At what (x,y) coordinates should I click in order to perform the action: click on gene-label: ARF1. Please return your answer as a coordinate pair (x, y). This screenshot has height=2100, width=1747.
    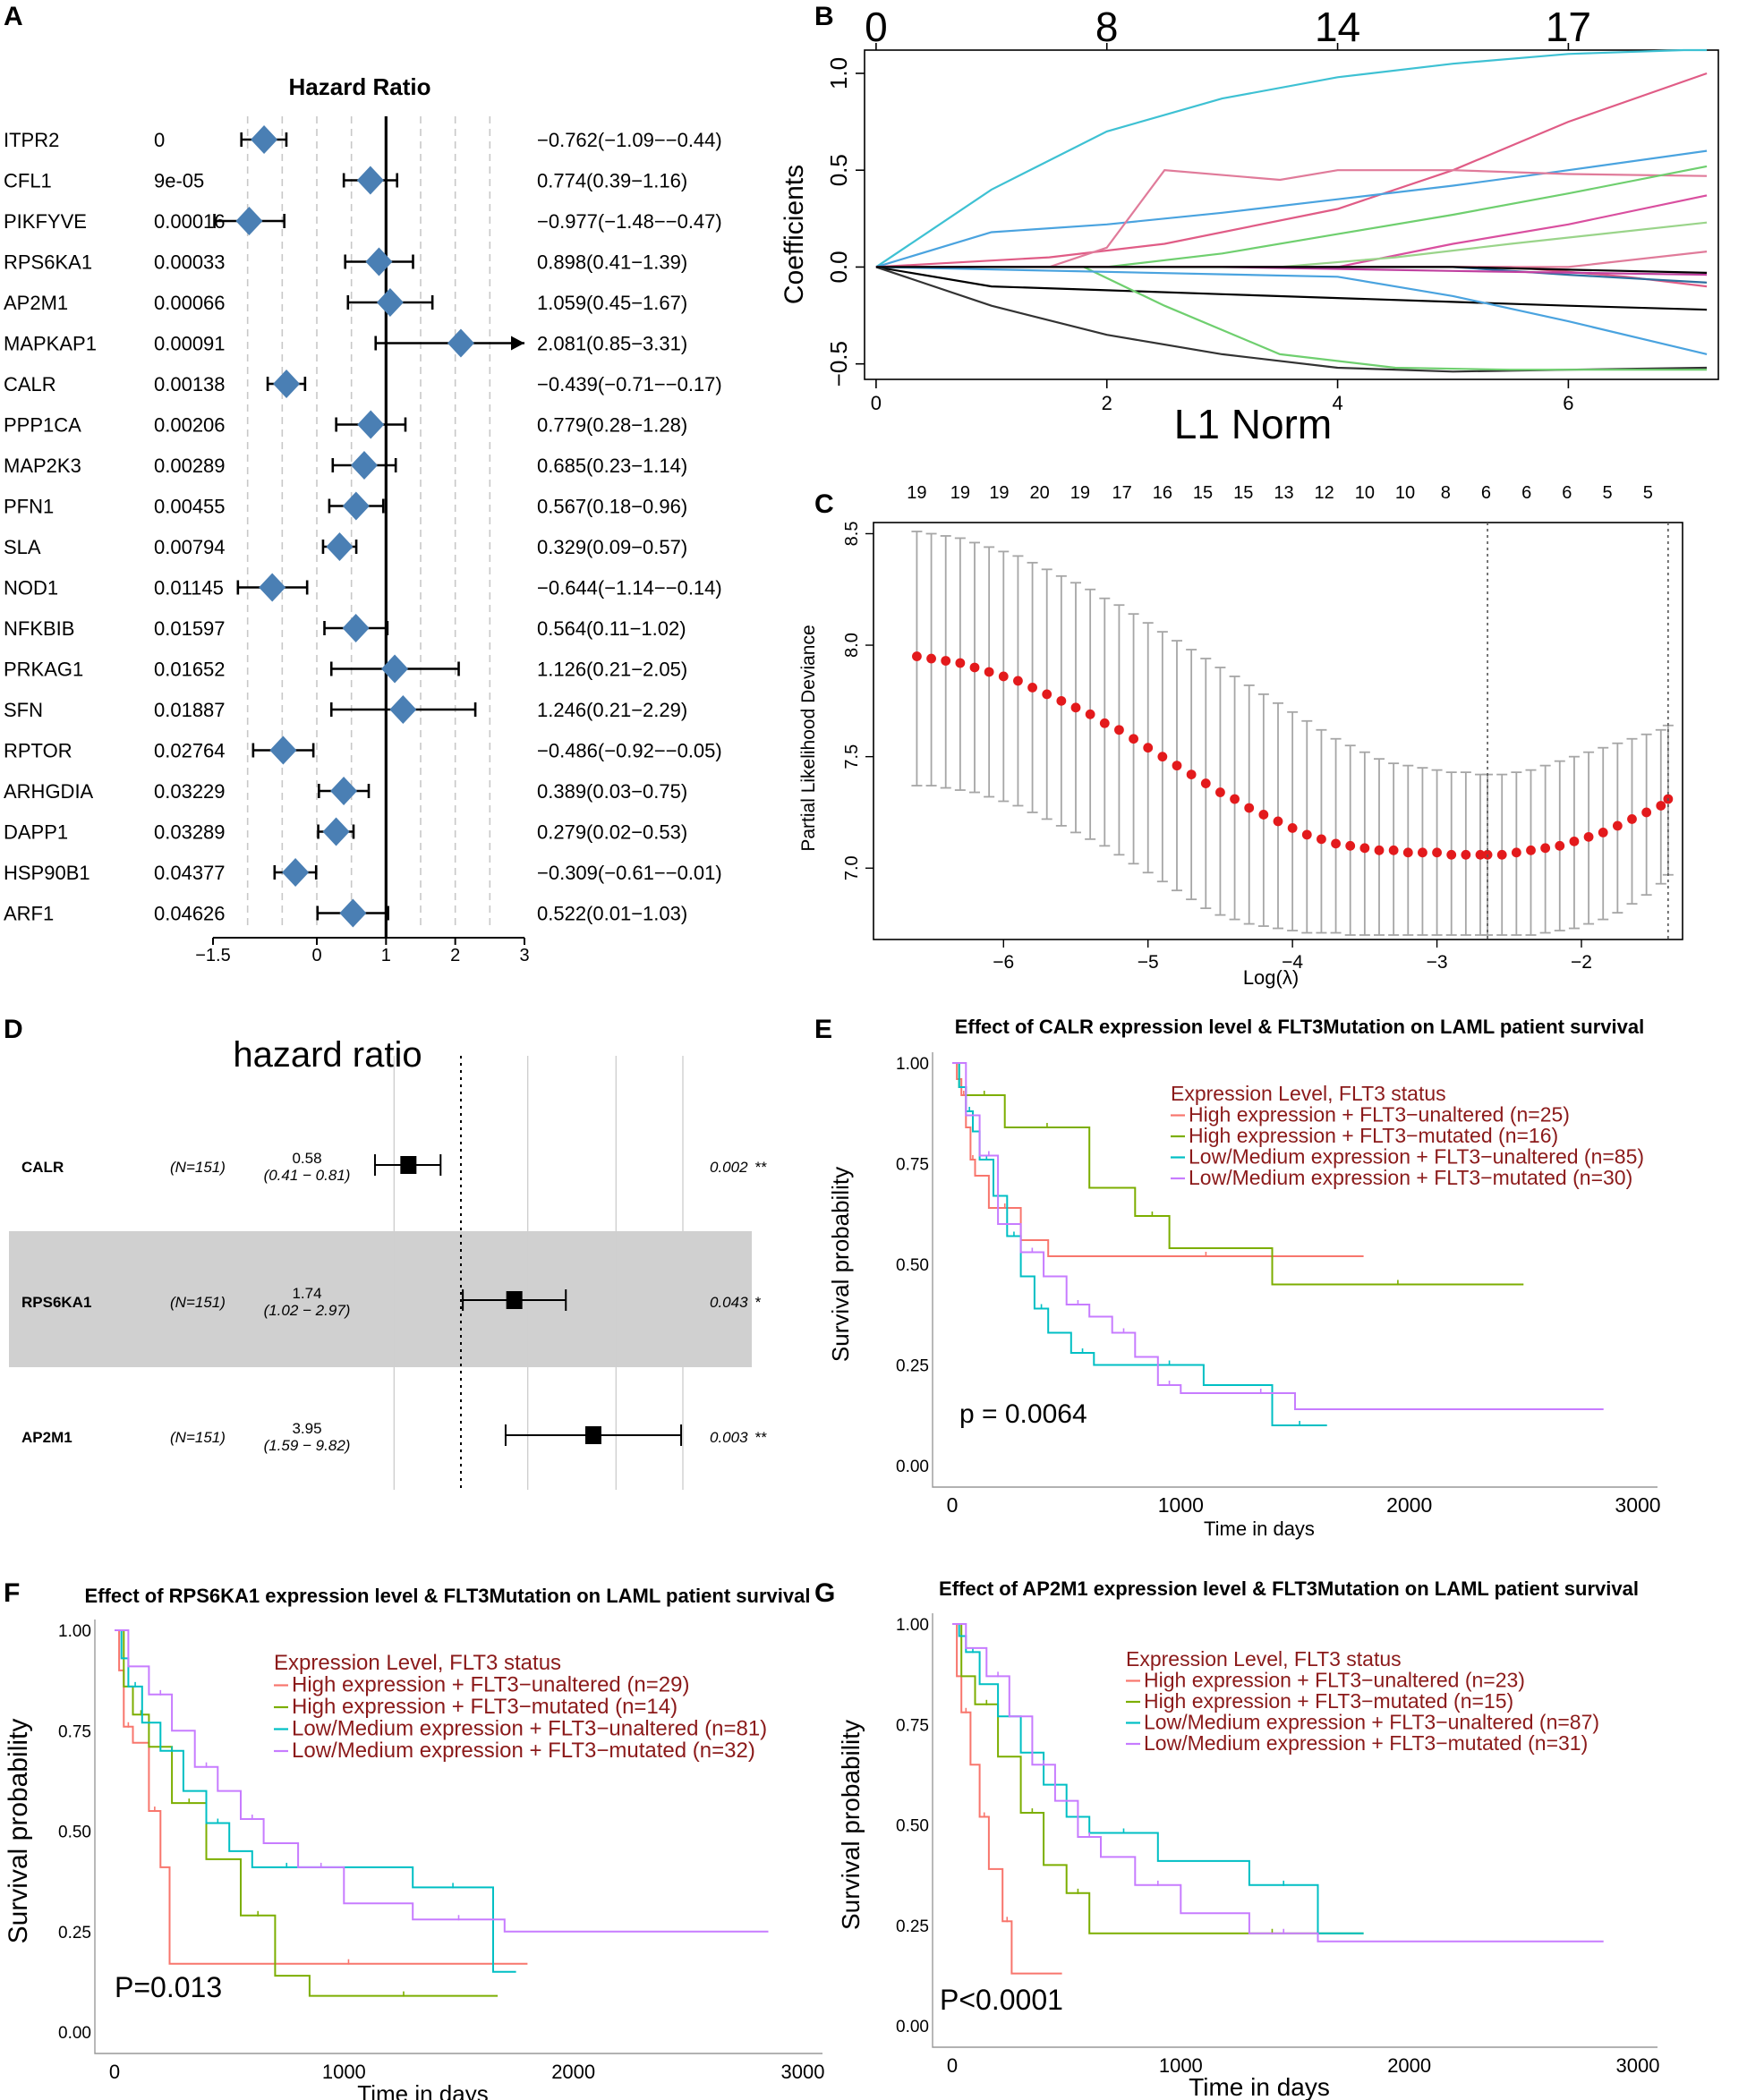
    Looking at the image, I should click on (29, 914).